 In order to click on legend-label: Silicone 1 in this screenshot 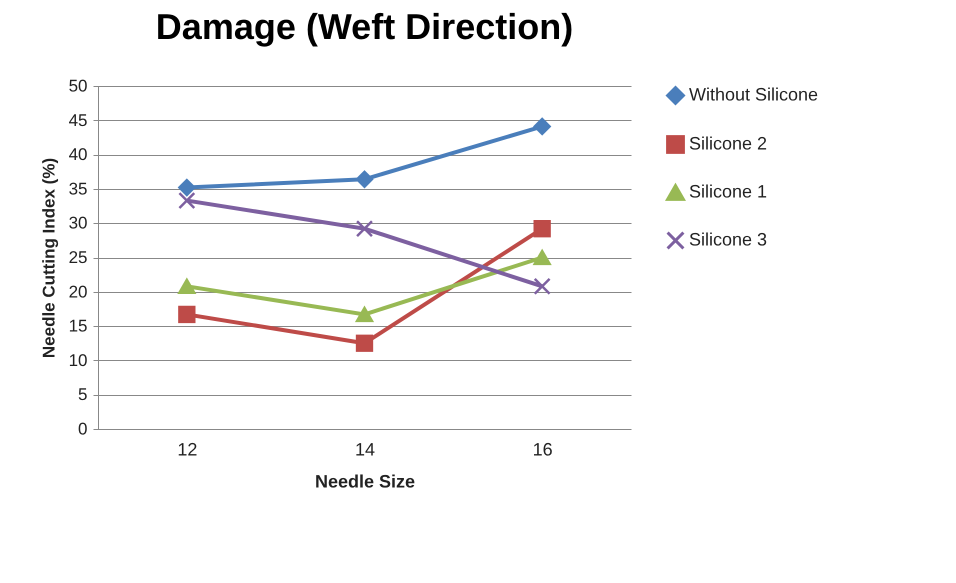, I will do `click(728, 192)`.